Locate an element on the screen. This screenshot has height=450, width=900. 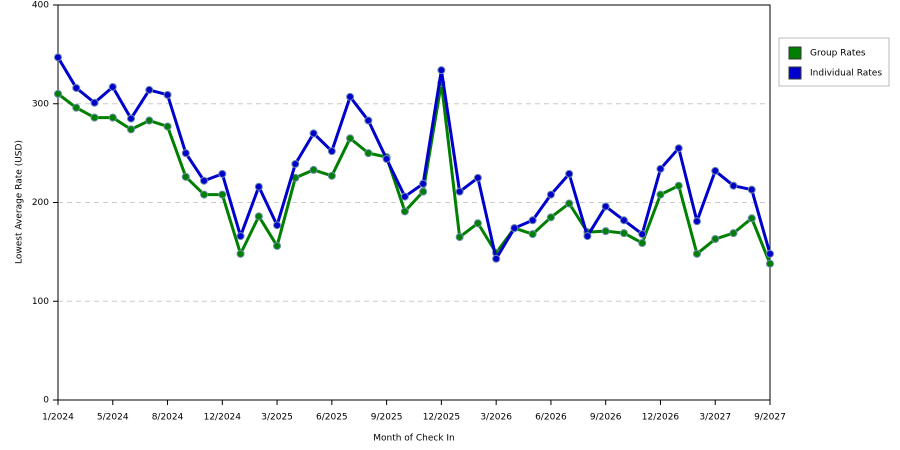
x-tick-label: 8/2024 is located at coordinates (168, 418).